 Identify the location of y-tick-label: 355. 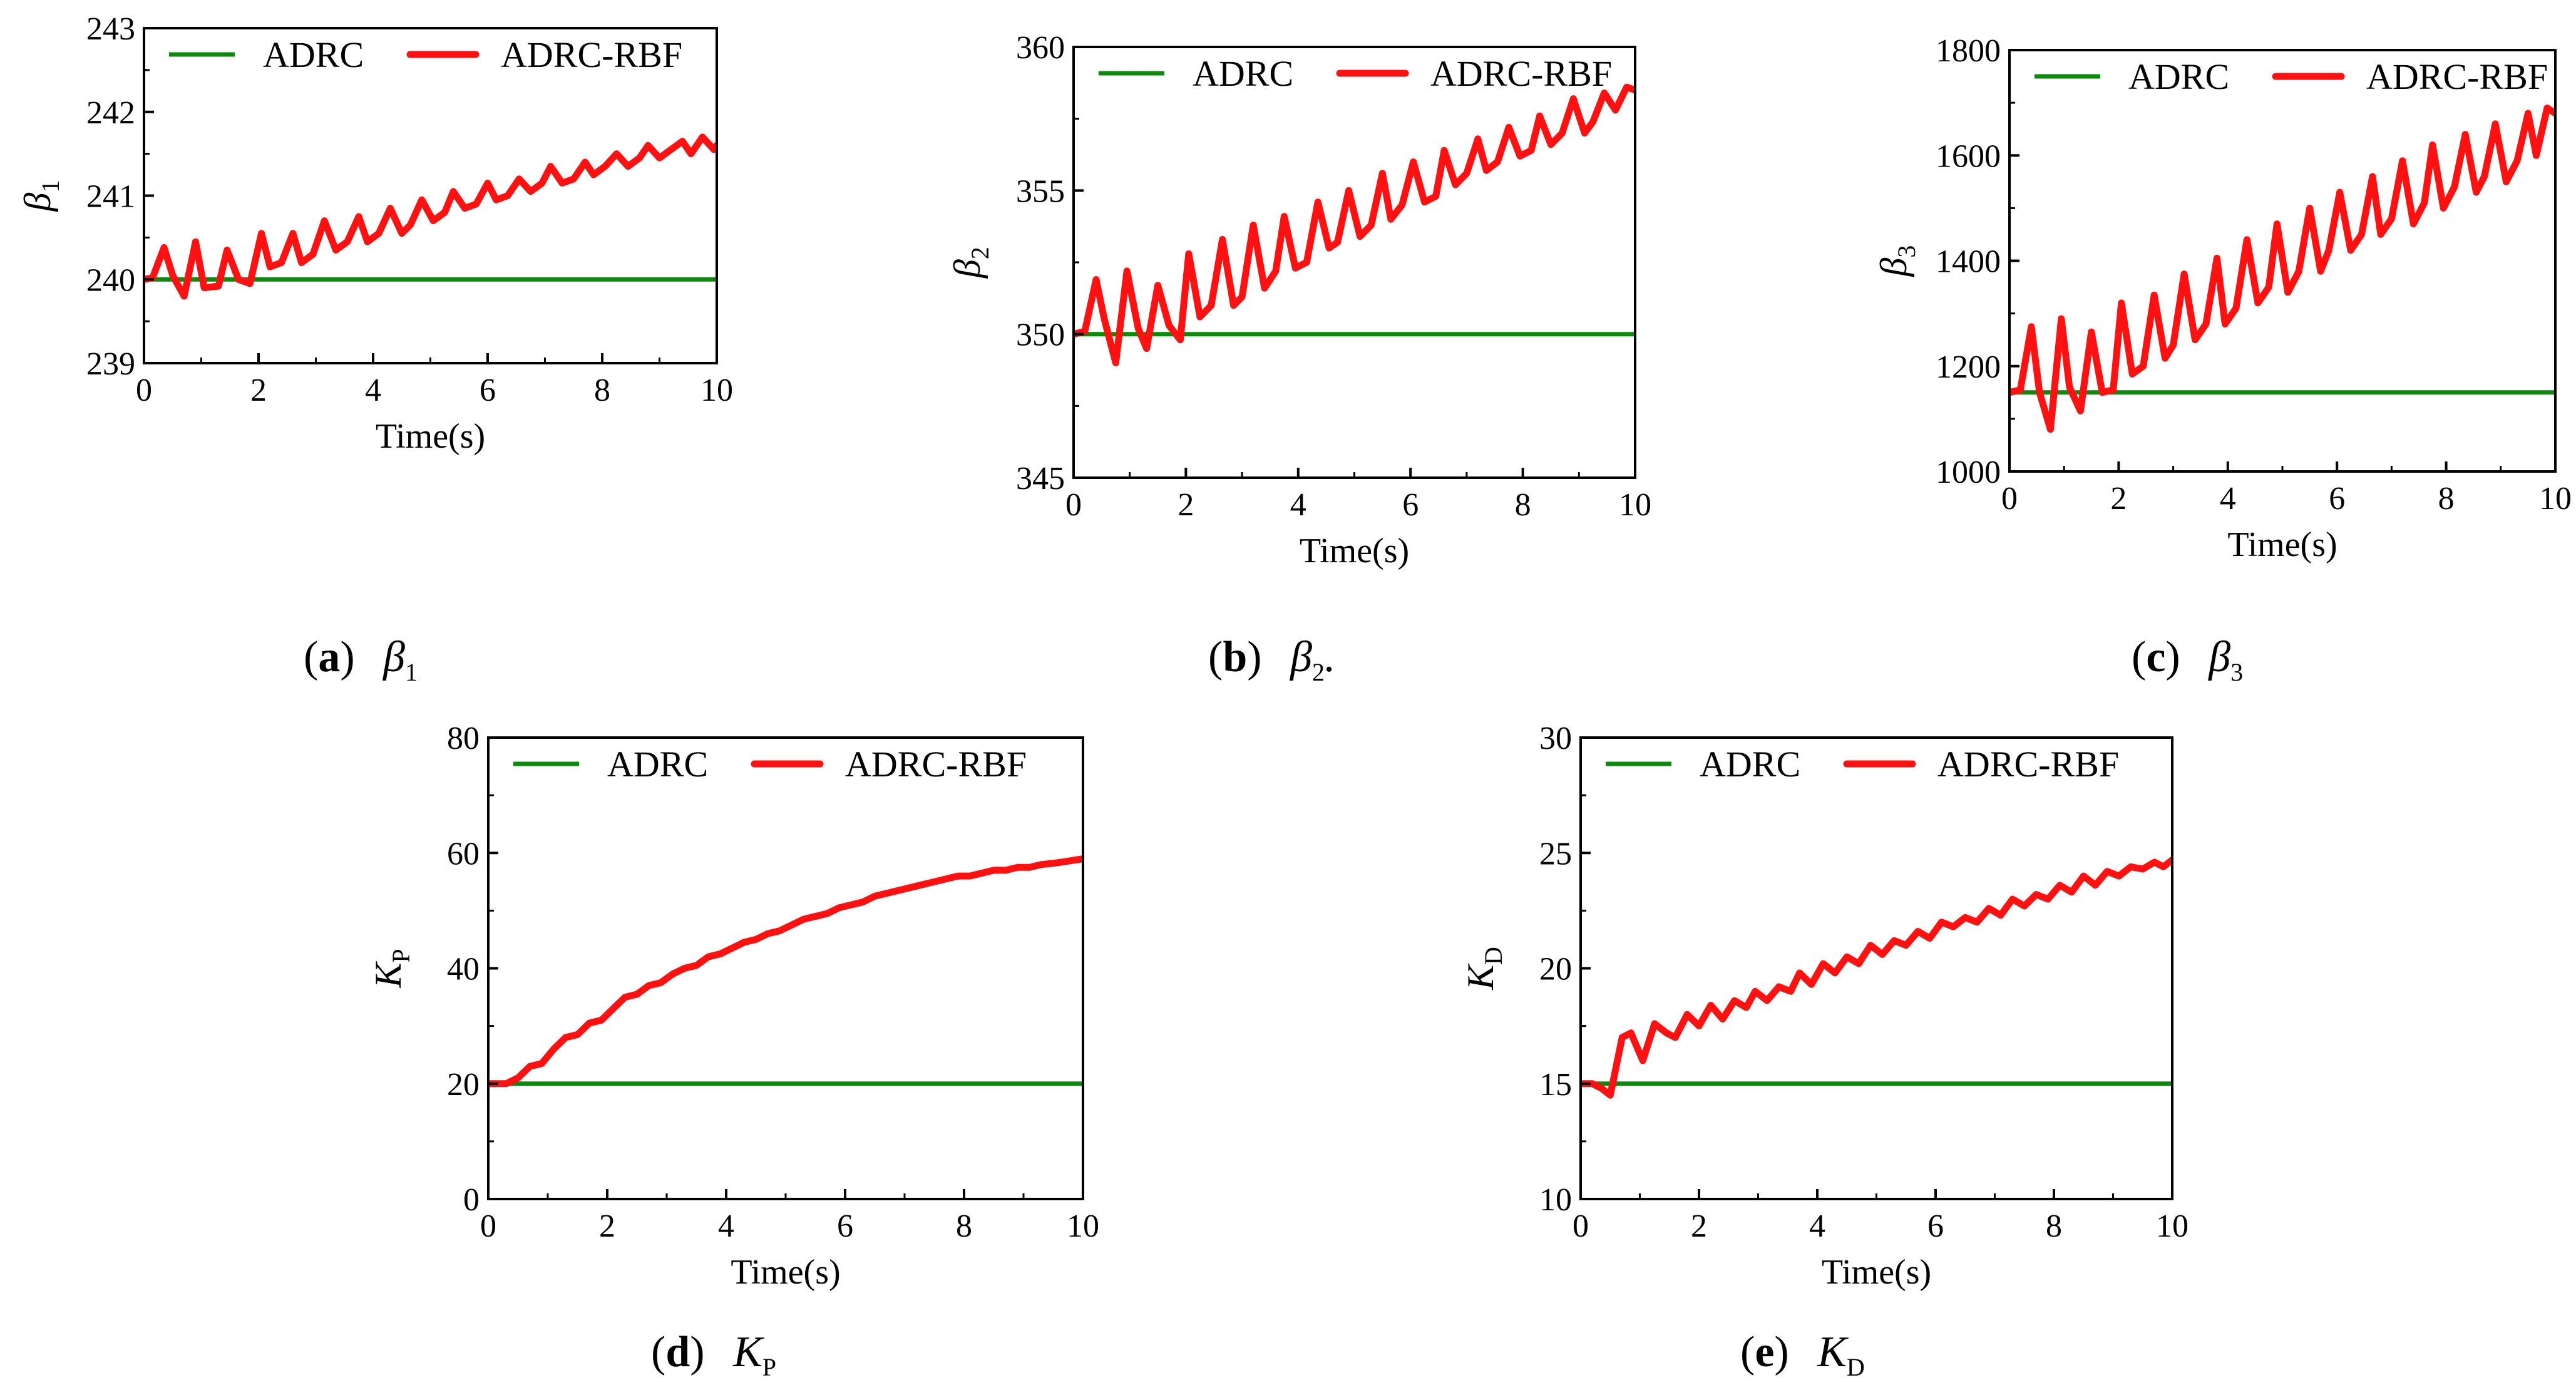
(1040, 191).